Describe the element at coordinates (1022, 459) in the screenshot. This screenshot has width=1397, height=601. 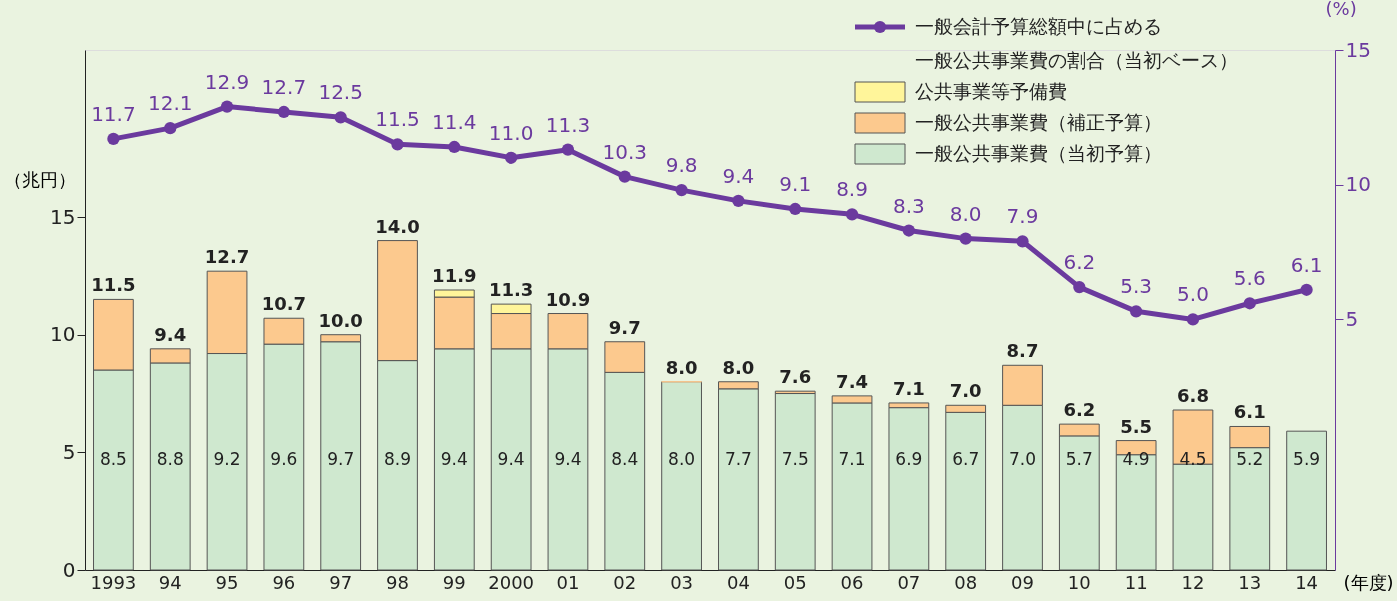
I see `data-label: 7.0` at that location.